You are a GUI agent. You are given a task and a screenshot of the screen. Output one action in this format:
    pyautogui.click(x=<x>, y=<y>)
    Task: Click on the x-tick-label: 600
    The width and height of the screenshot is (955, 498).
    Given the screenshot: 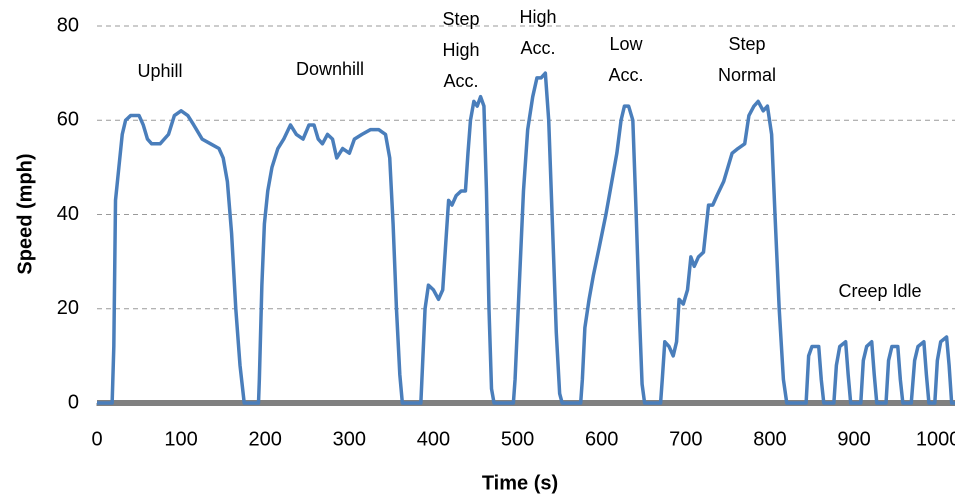 What is the action you would take?
    pyautogui.click(x=601, y=439)
    